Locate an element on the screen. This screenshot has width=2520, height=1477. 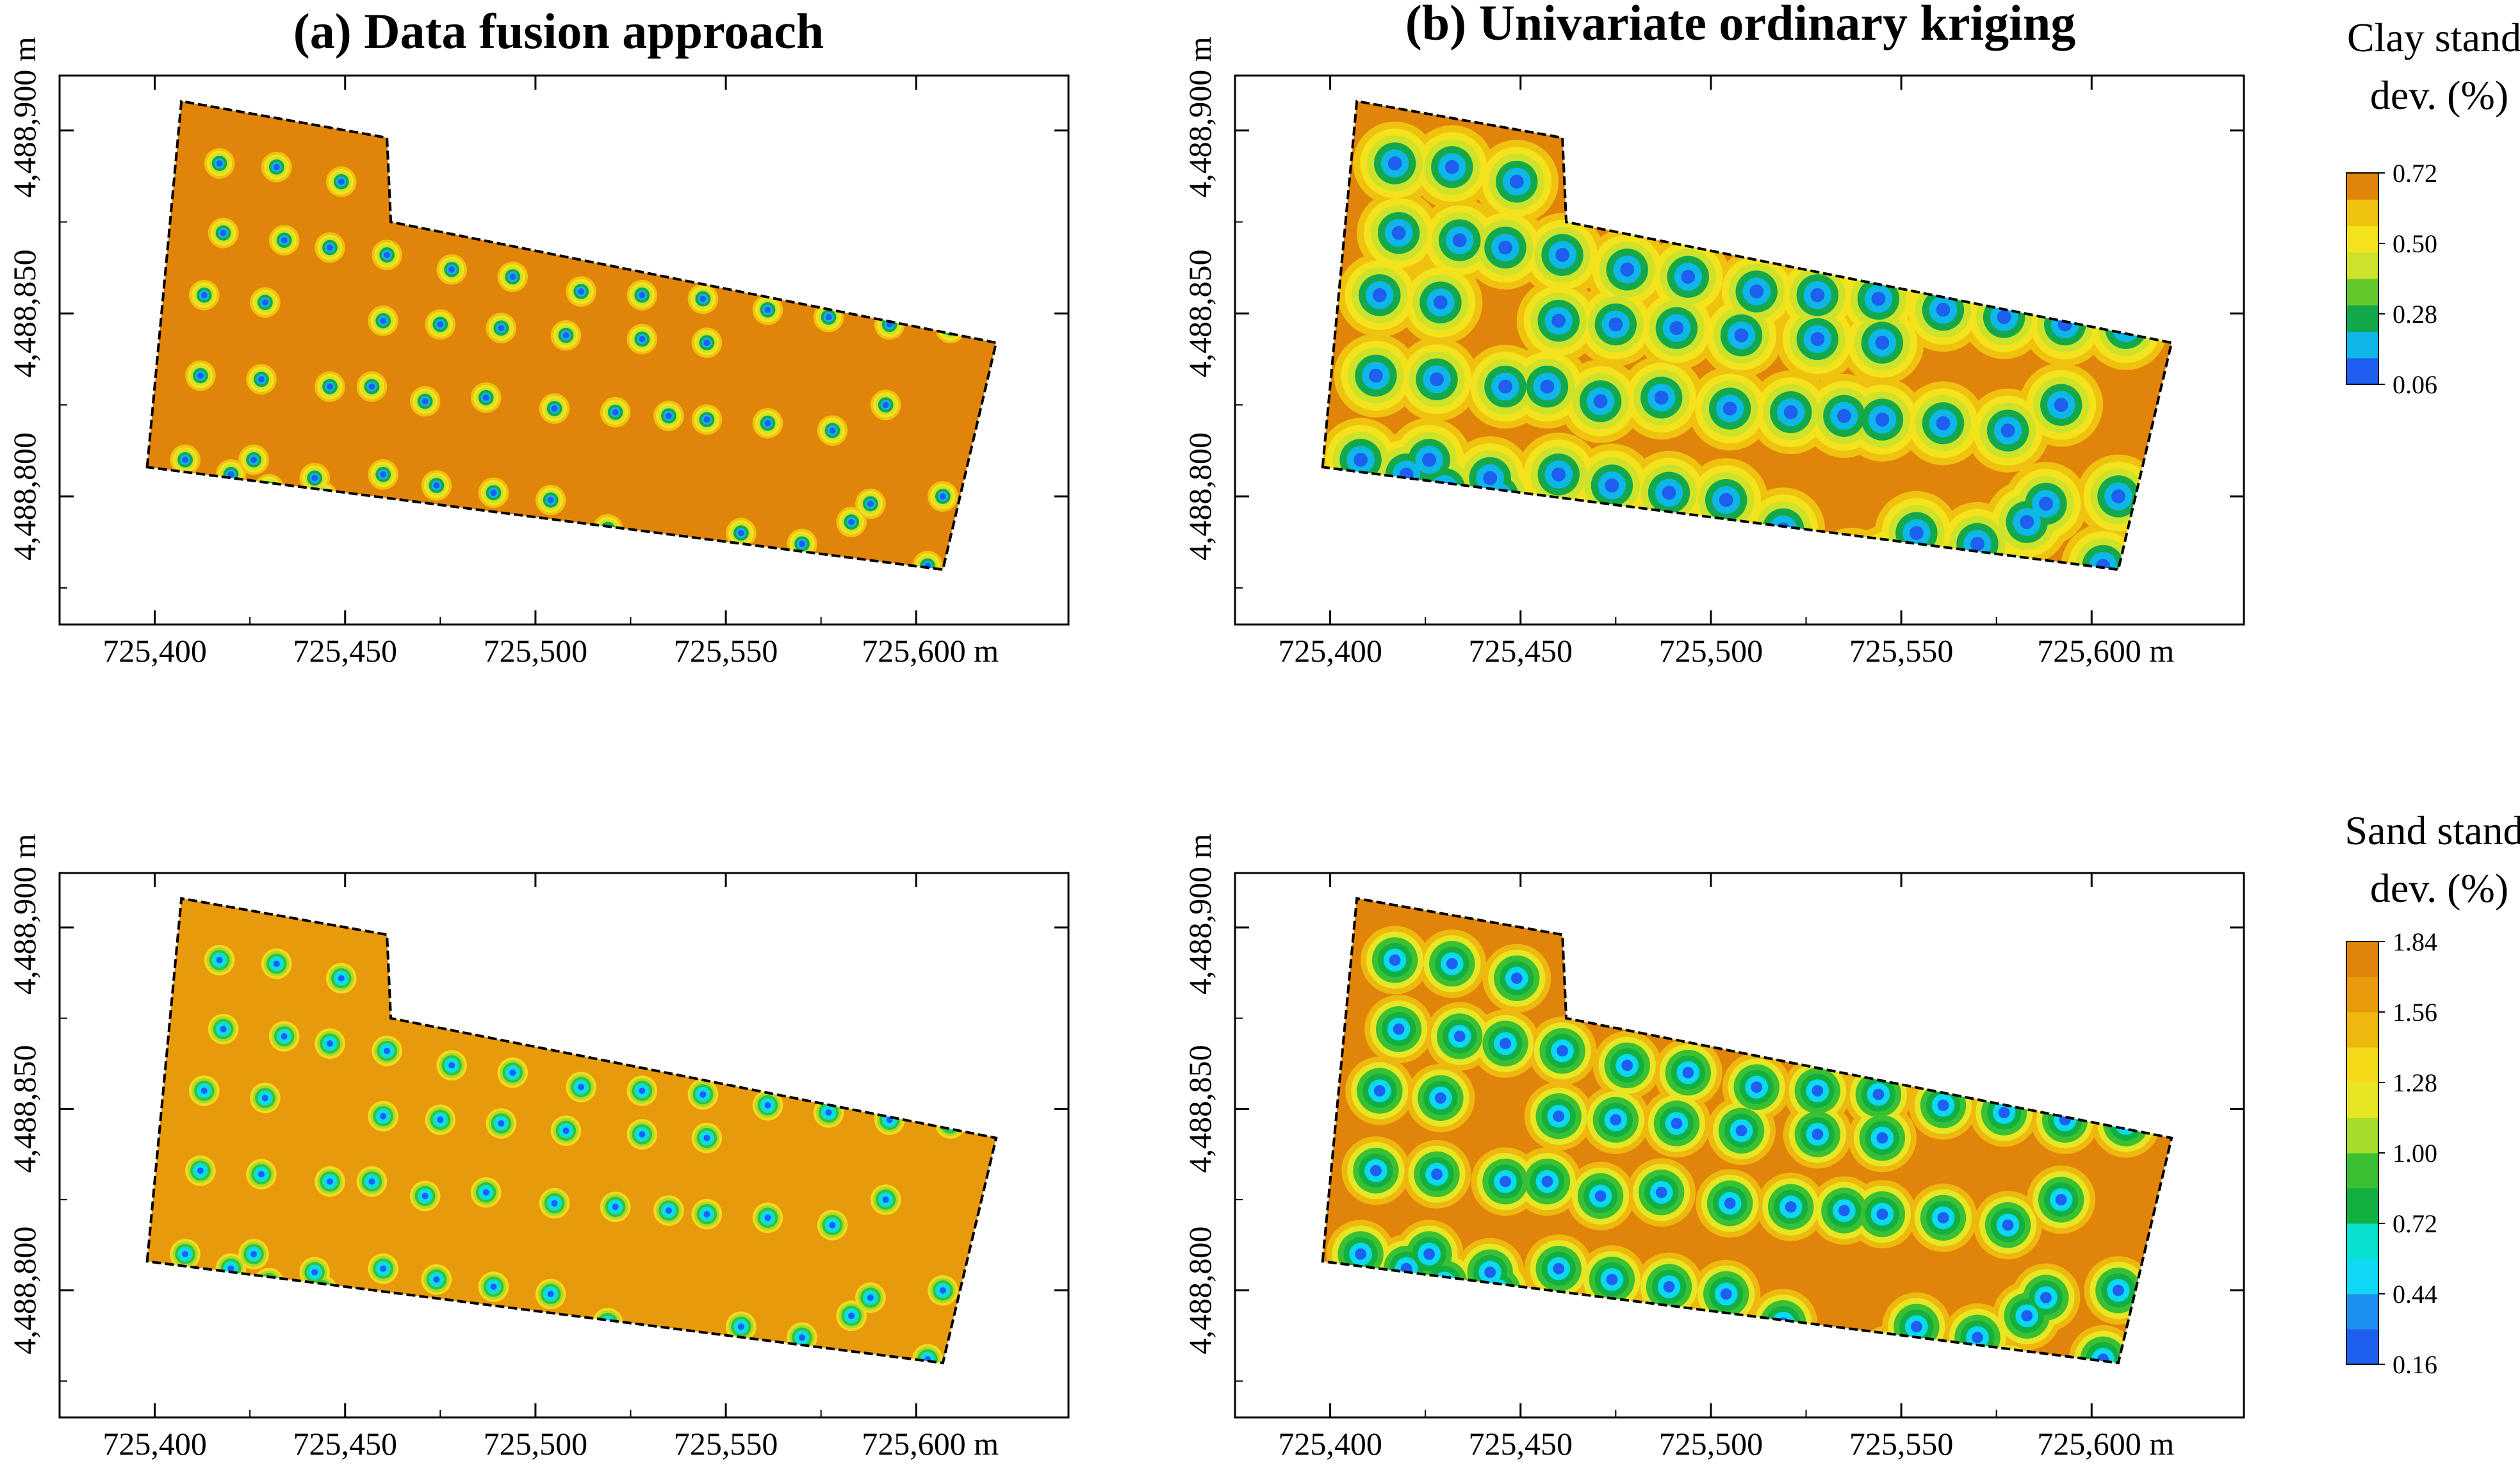
field-boundary is located at coordinates (1747, 335).